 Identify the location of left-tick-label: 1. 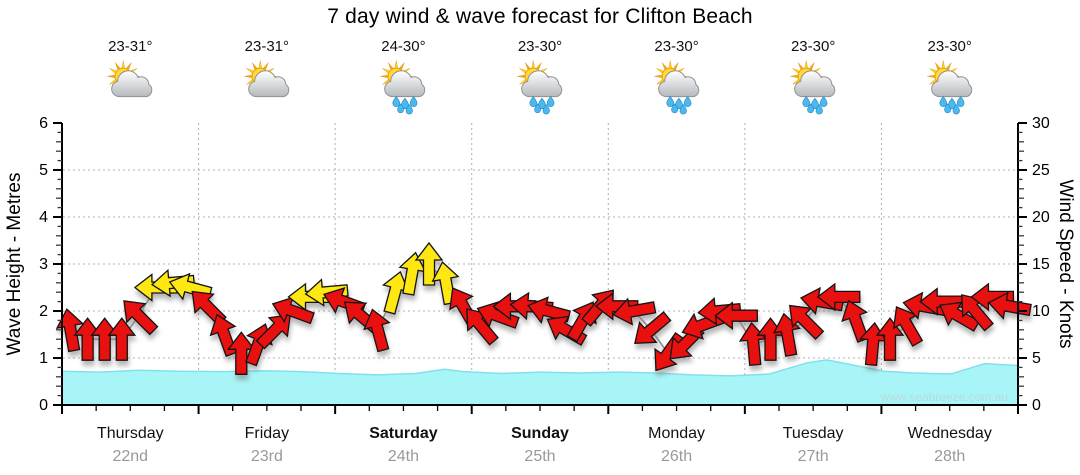
(43, 358).